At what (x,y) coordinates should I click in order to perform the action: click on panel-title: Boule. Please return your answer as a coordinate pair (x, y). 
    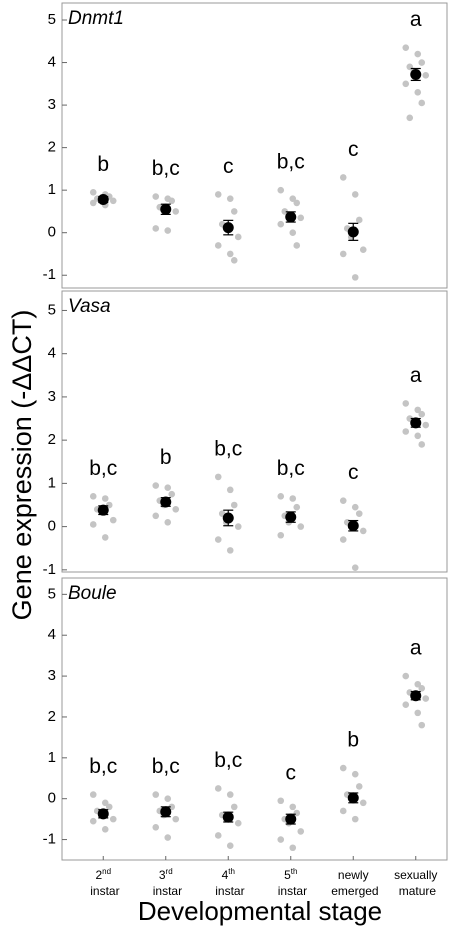
    Looking at the image, I should click on (92, 593).